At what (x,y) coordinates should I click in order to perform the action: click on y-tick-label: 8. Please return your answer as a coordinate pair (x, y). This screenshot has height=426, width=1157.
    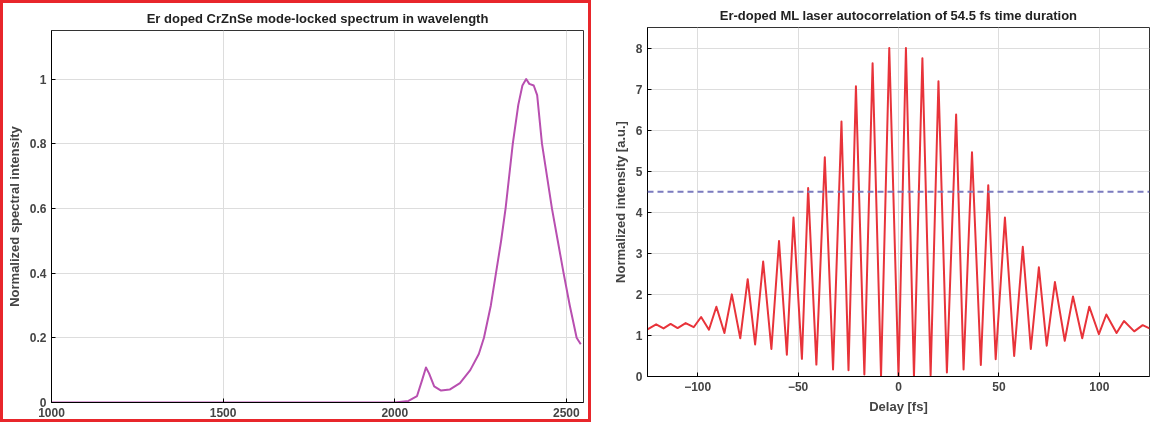
    Looking at the image, I should click on (639, 48).